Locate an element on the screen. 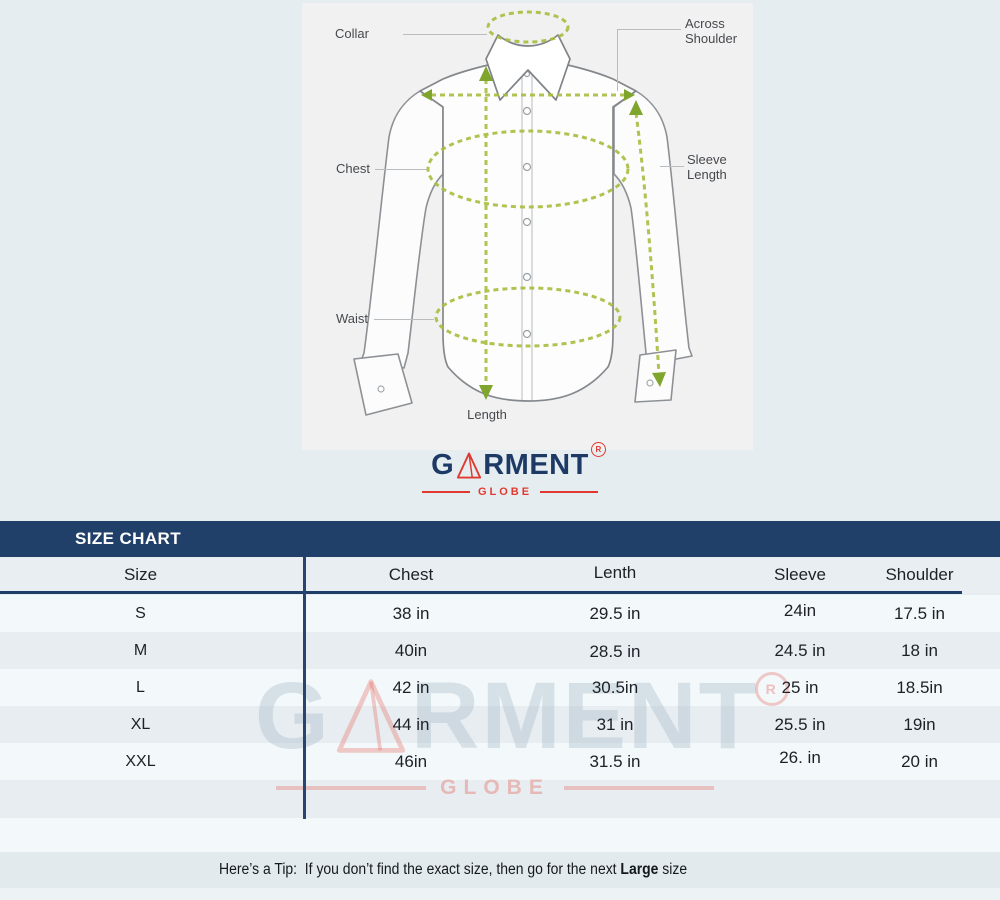 This screenshot has width=1000, height=900. cell-lenth: 28.5 in is located at coordinates (615, 651).